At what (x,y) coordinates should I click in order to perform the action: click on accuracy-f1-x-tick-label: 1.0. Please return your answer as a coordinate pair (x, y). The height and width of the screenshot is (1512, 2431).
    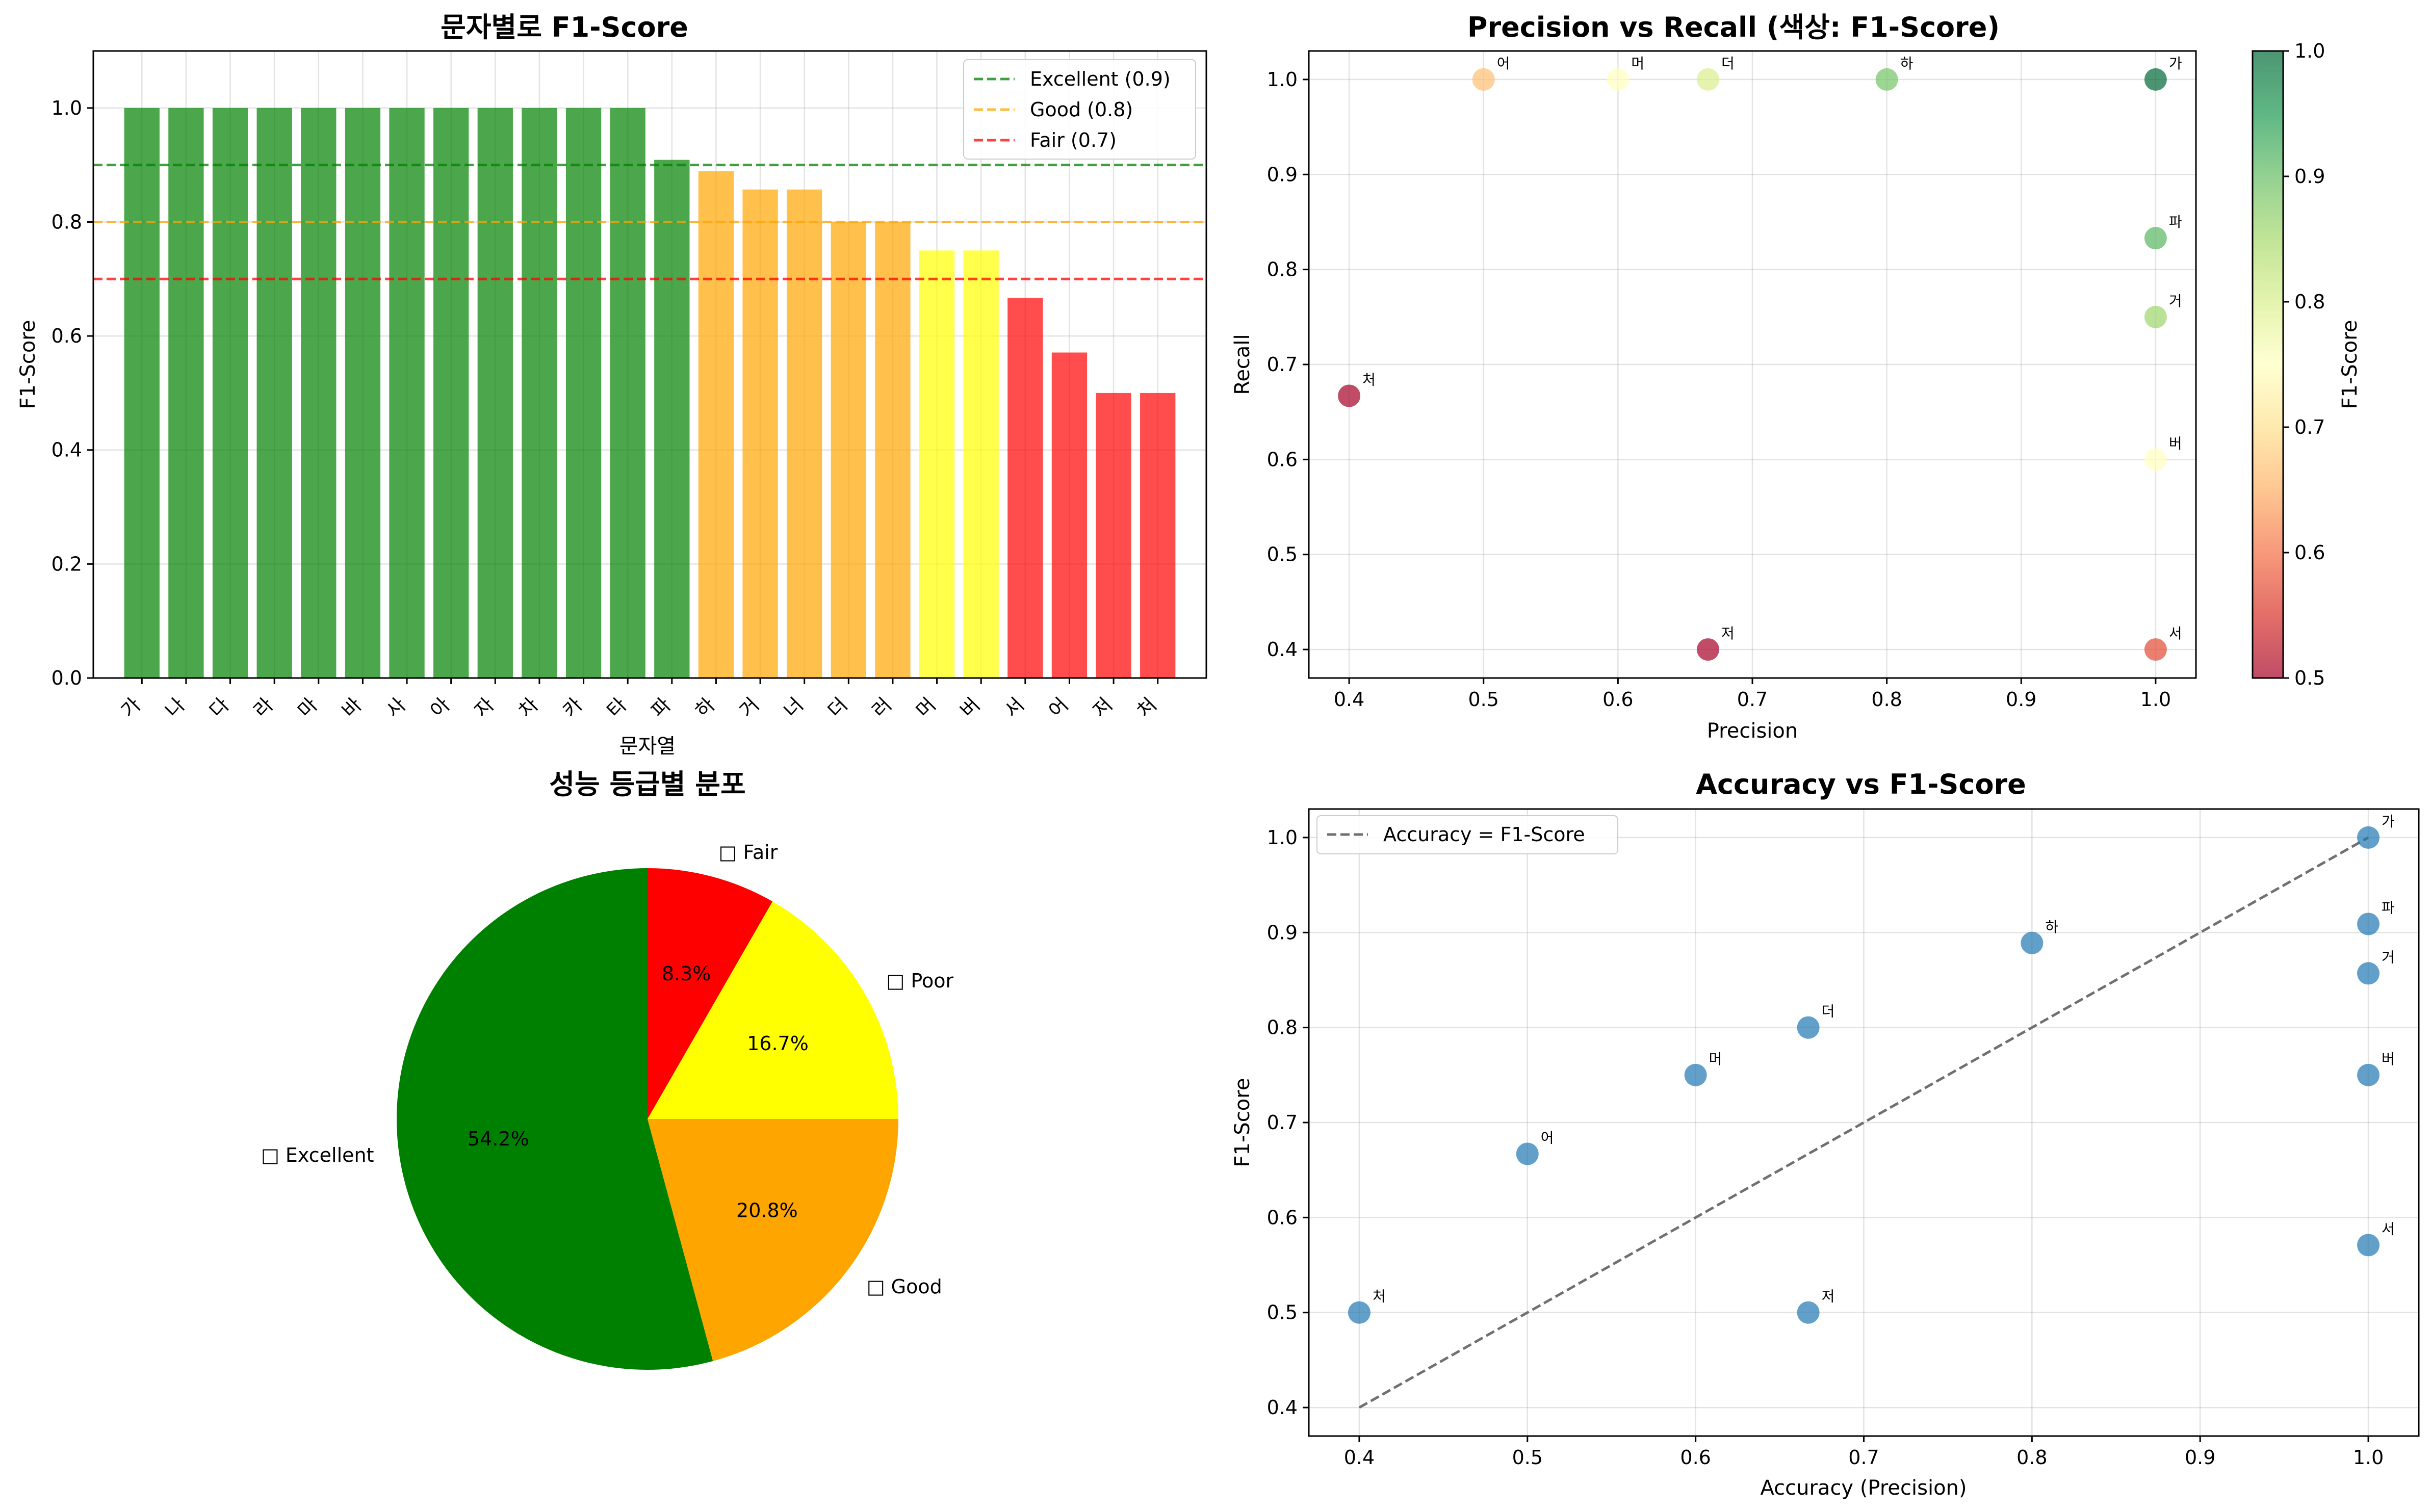
    Looking at the image, I should click on (2368, 1457).